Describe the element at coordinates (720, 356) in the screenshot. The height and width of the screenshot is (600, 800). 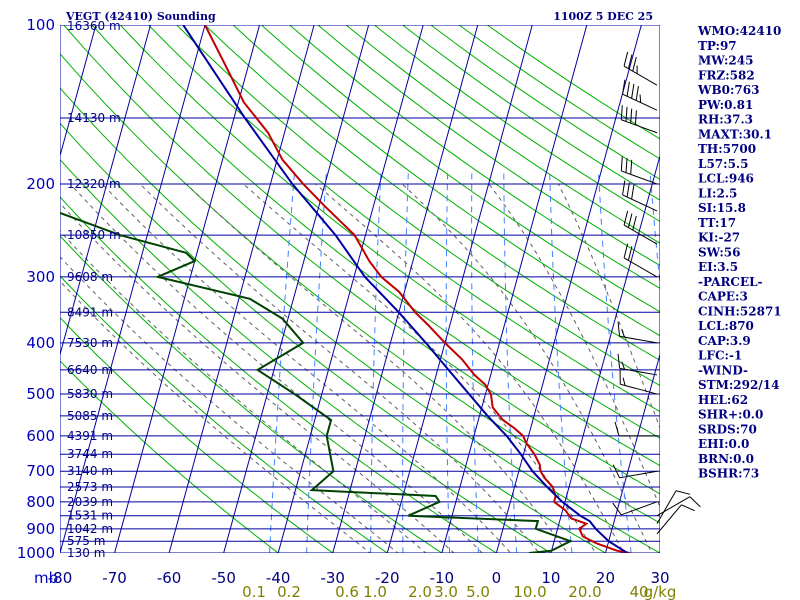
I see `index-item: LFC:-1` at that location.